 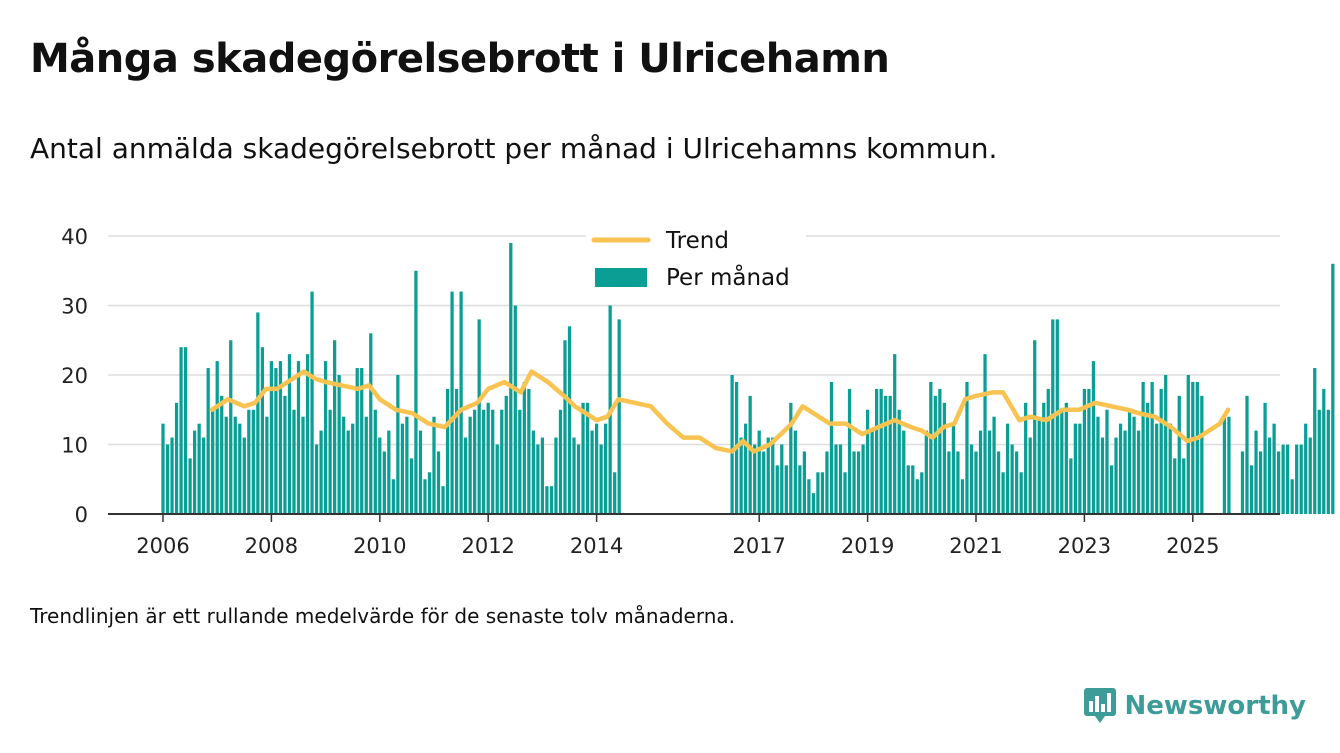 I want to click on y-tick-label: 20, so click(x=74, y=376).